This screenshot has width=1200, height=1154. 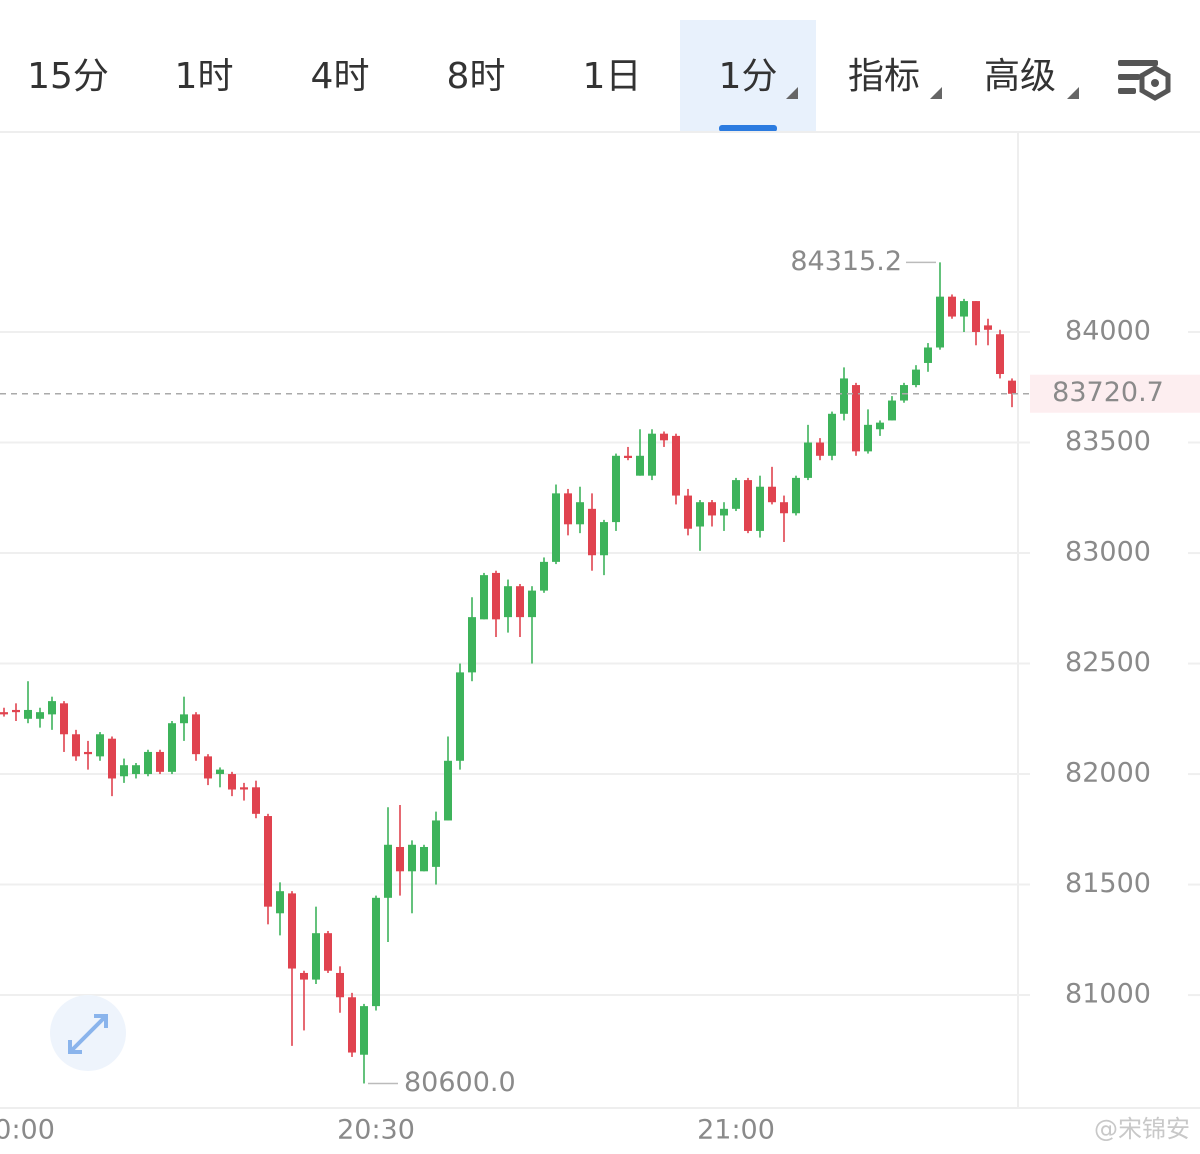 I want to click on tab: 4时, so click(x=340, y=76).